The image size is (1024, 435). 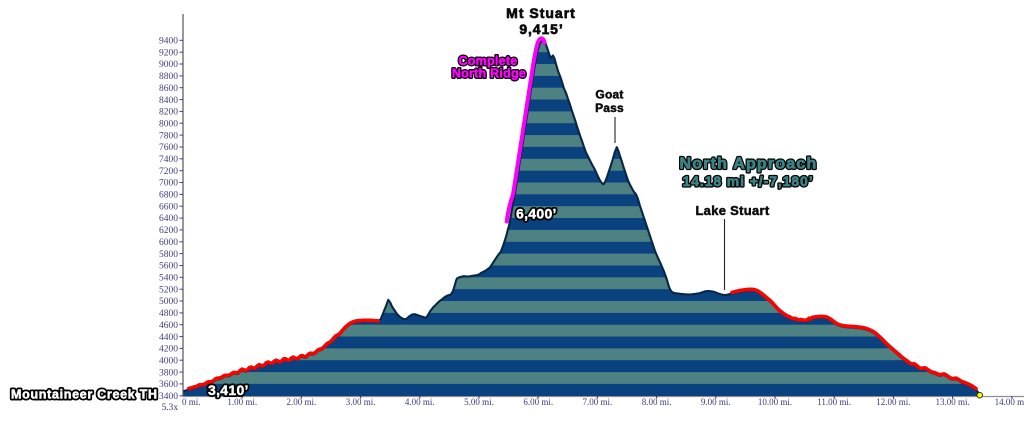 I want to click on svg-text: 5800, so click(x=168, y=255).